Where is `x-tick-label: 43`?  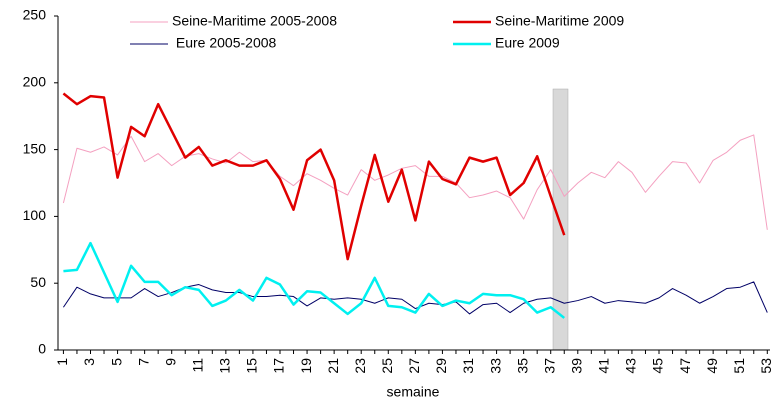
x-tick-label: 43 is located at coordinates (631, 366).